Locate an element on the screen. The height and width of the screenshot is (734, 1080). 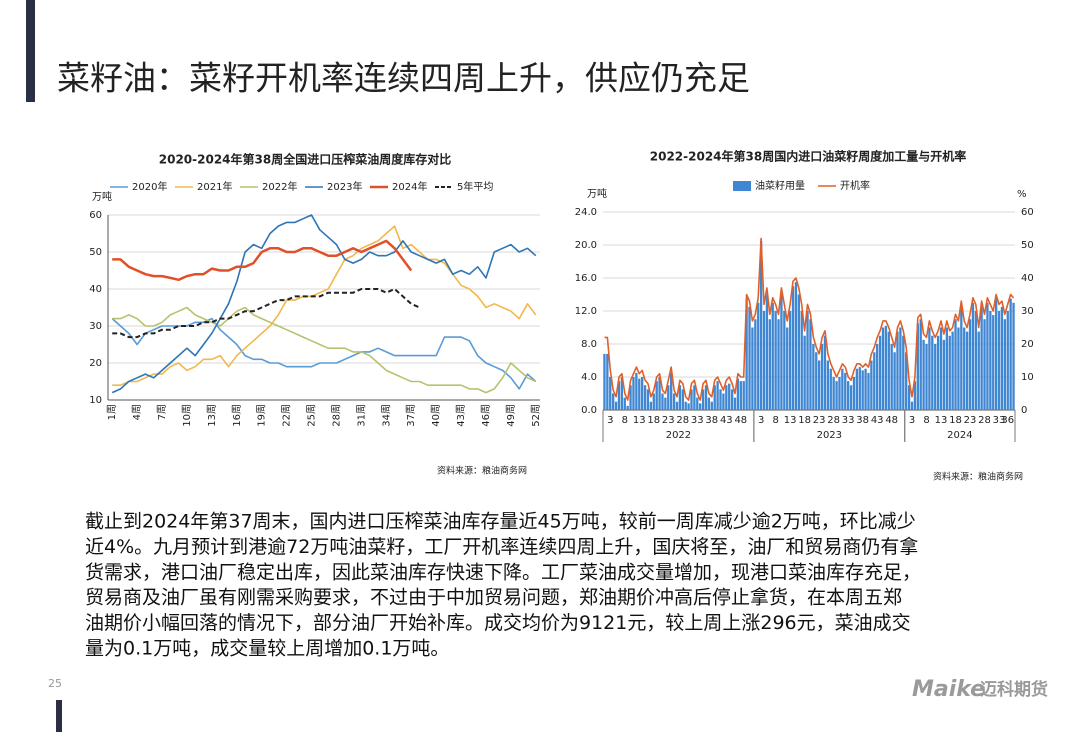
x-tick-label: 10周 is located at coordinates (187, 415).